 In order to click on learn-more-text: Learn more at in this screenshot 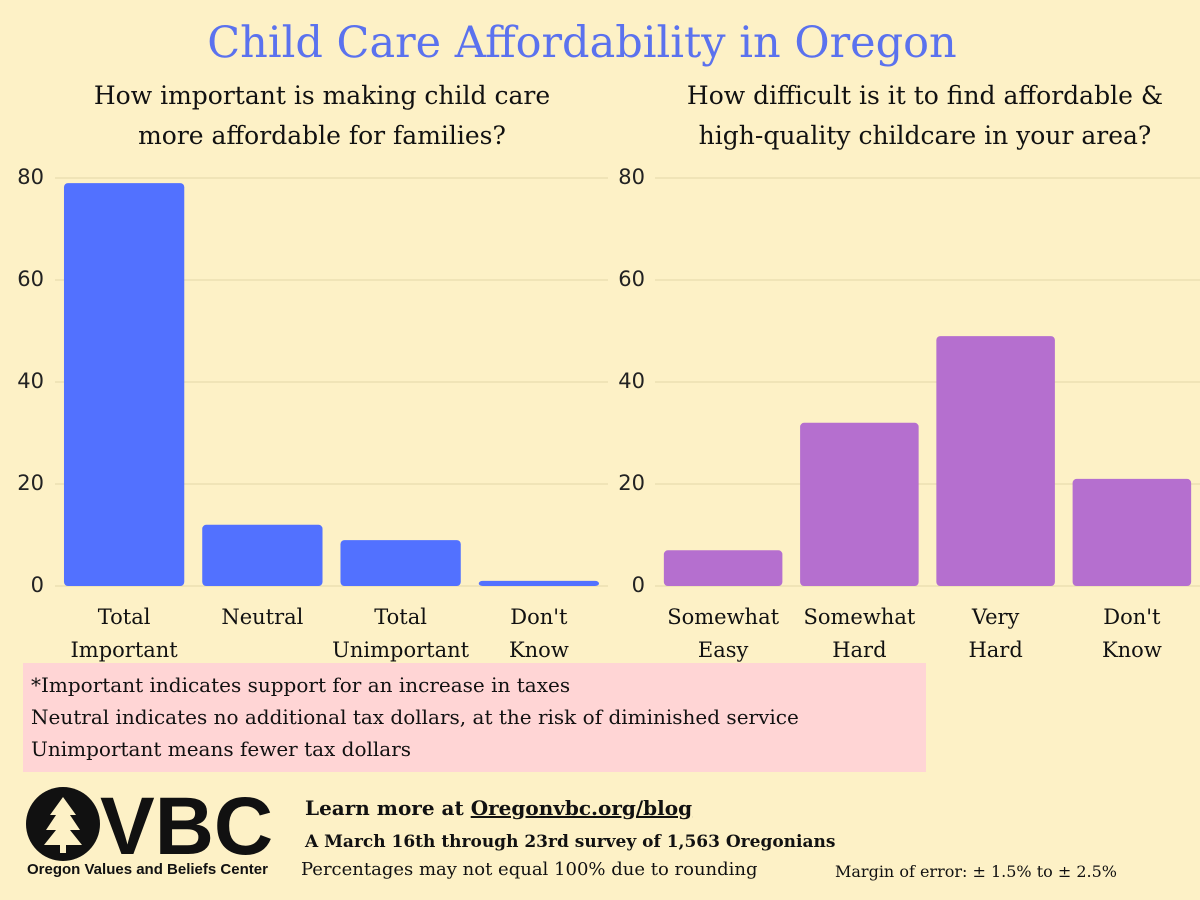, I will do `click(384, 808)`.